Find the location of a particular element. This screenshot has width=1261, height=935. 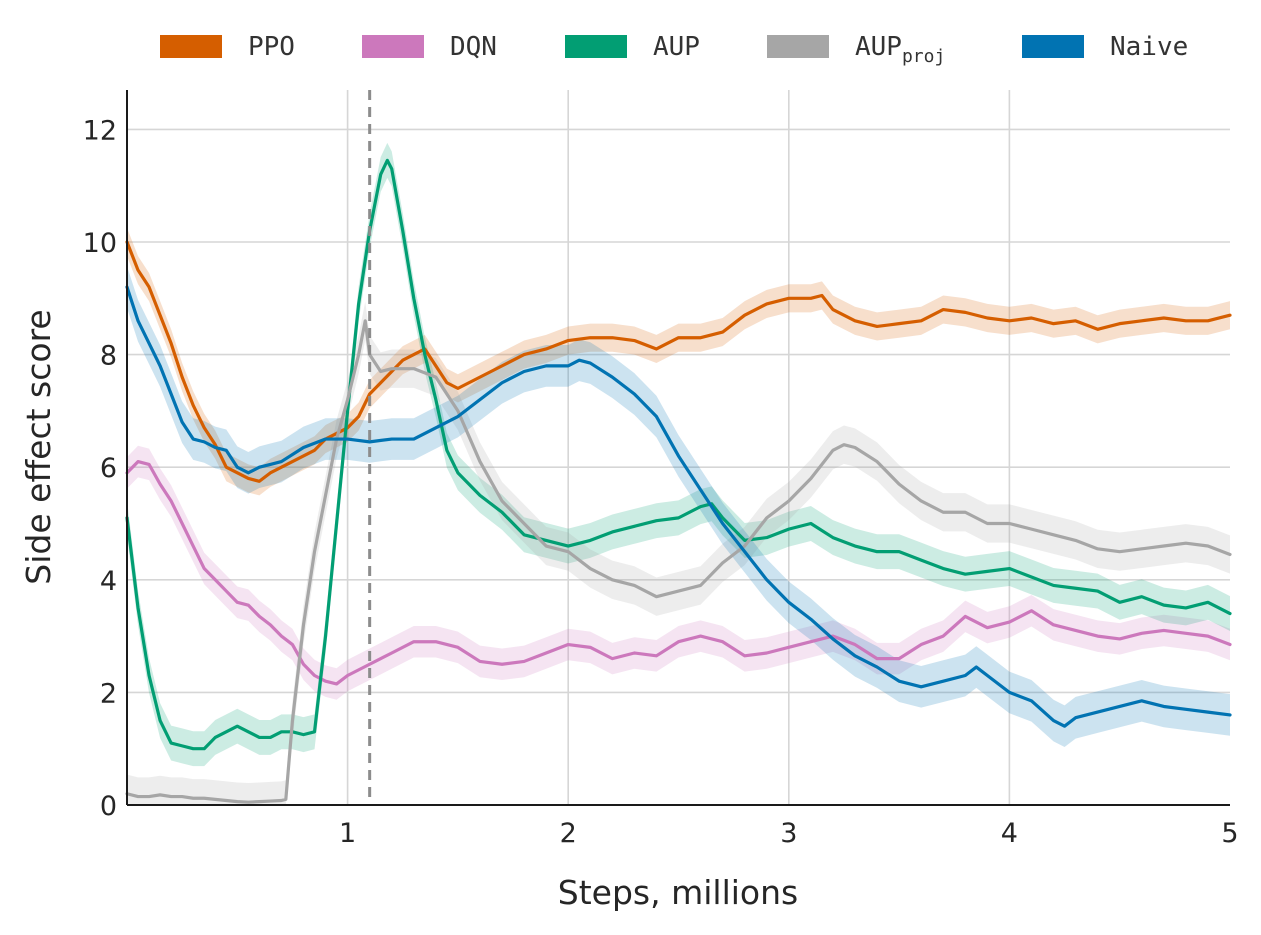

y-tick-label-1: 2 is located at coordinates (108, 693).